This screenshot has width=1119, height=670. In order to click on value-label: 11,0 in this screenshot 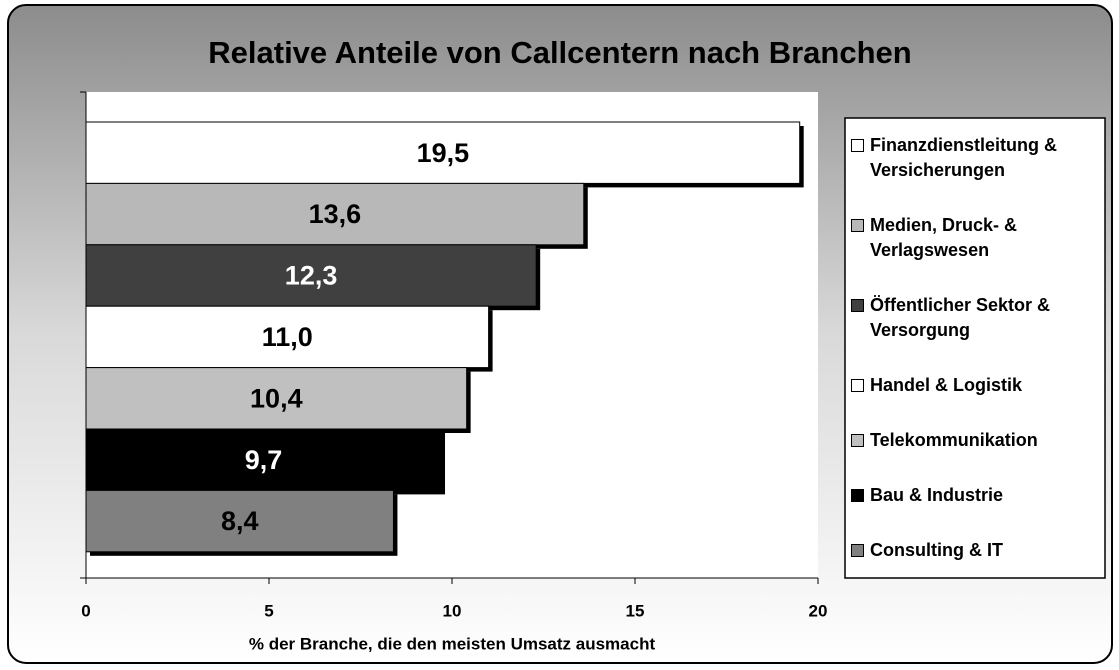, I will do `click(287, 337)`.